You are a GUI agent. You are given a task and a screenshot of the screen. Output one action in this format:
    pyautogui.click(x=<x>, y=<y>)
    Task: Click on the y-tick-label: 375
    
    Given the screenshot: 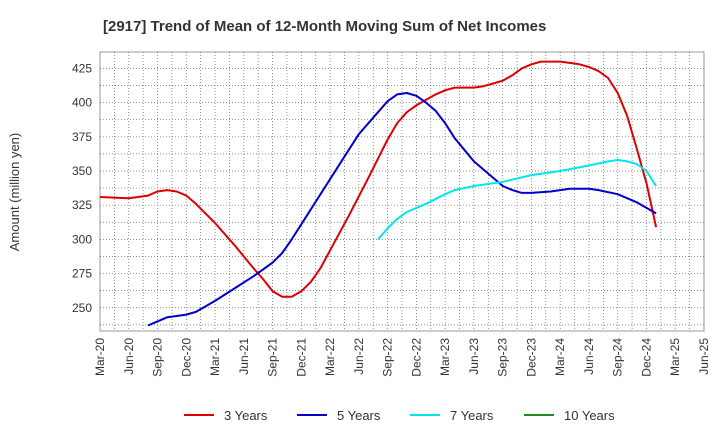 What is the action you would take?
    pyautogui.click(x=82, y=137)
    